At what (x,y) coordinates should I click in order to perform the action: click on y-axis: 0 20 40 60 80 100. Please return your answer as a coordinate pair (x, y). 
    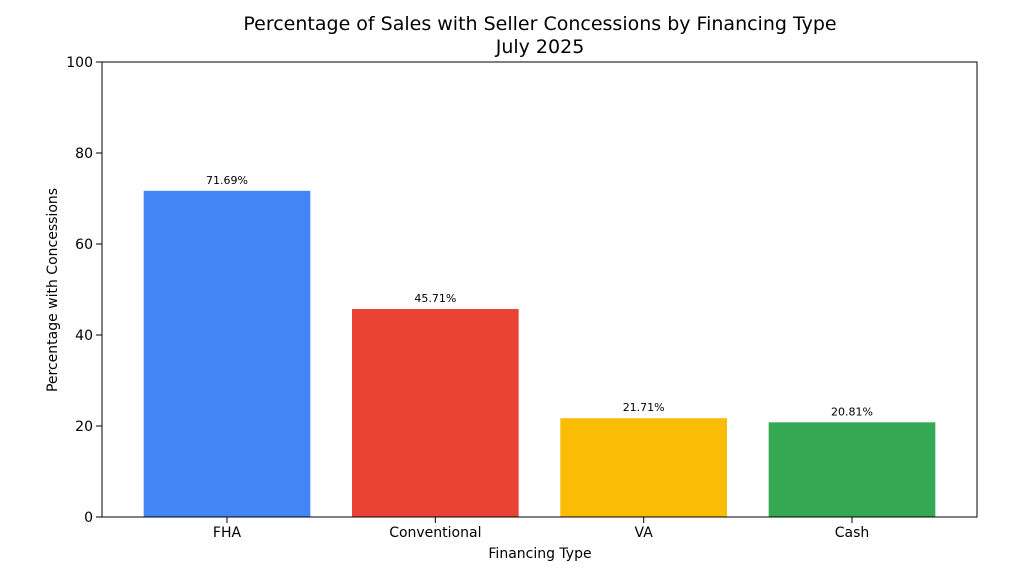
    Looking at the image, I should click on (84, 290).